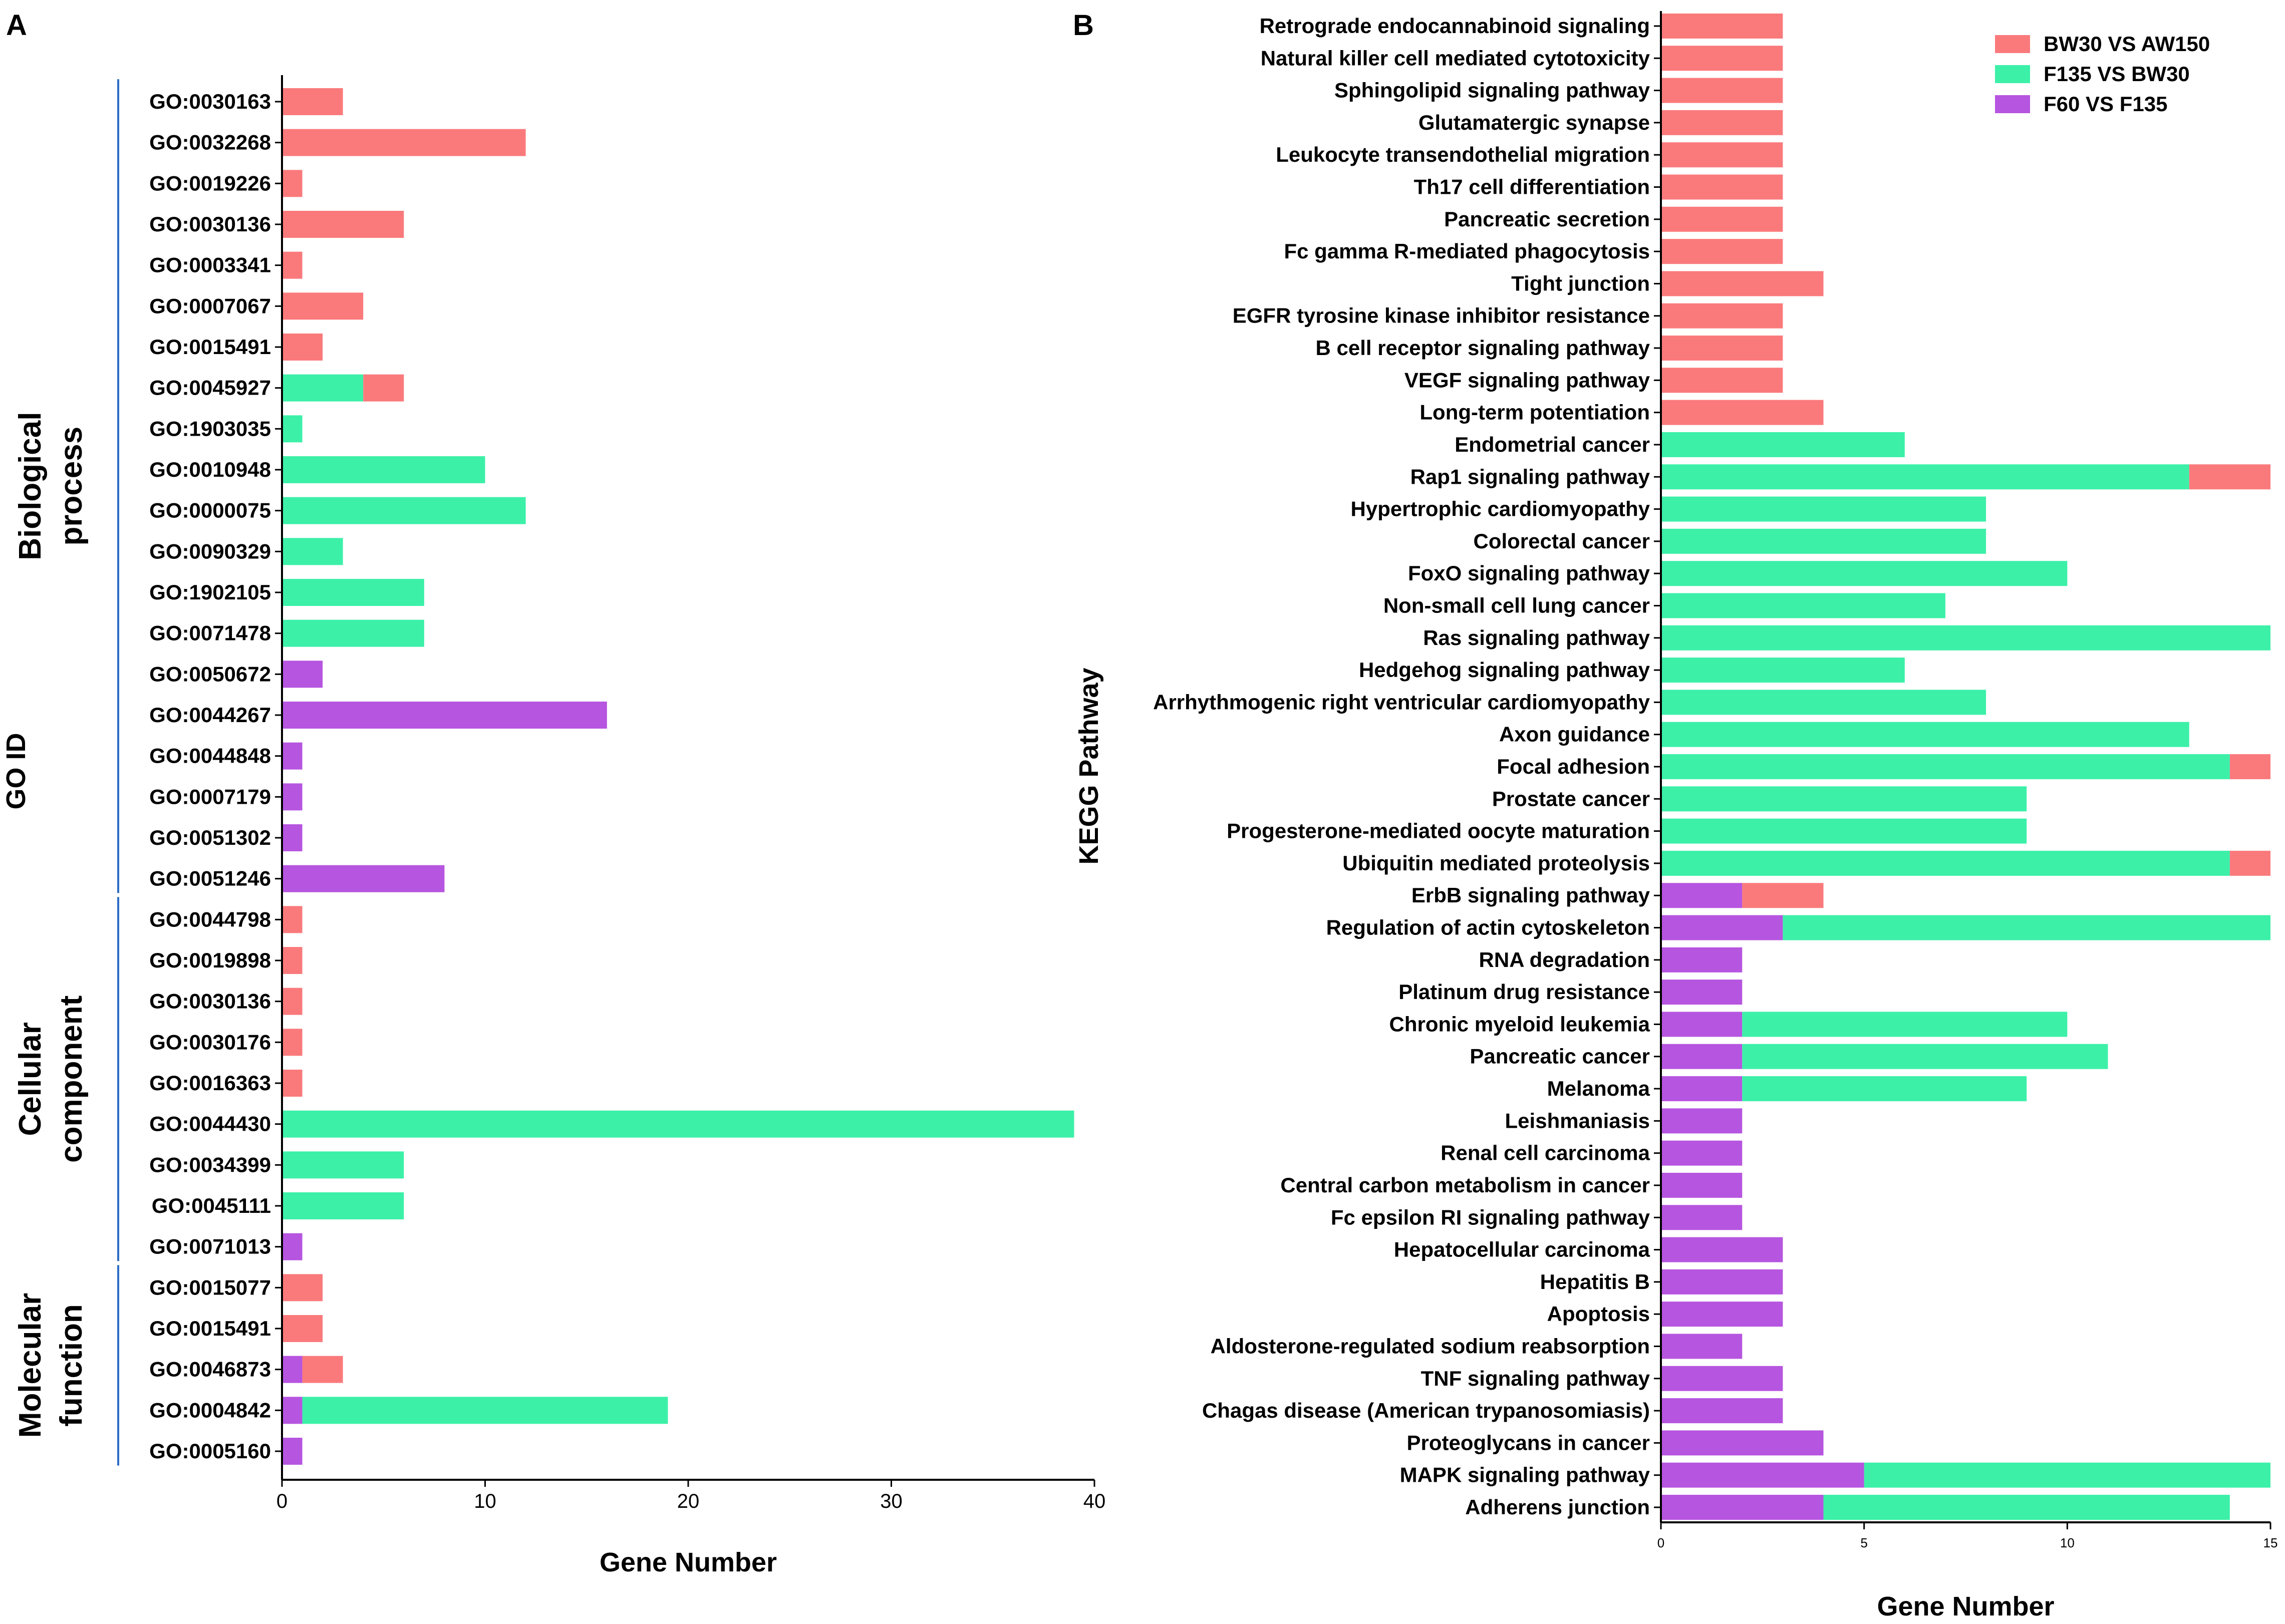 This screenshot has height=1624, width=2285. What do you see at coordinates (1702, 1346) in the screenshot?
I see `bar-b-41-s0` at bounding box center [1702, 1346].